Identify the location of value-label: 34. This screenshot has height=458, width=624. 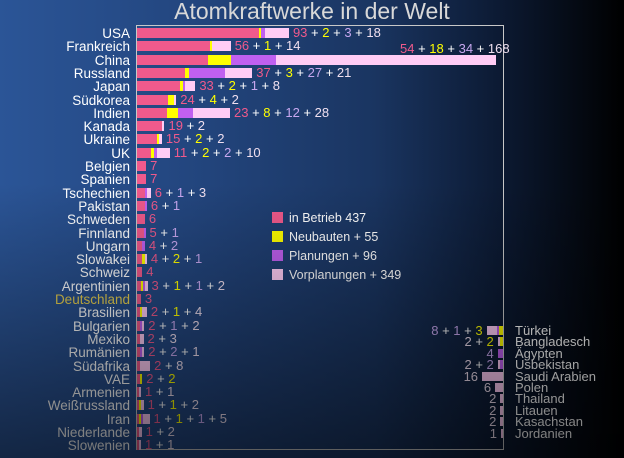
(464, 48).